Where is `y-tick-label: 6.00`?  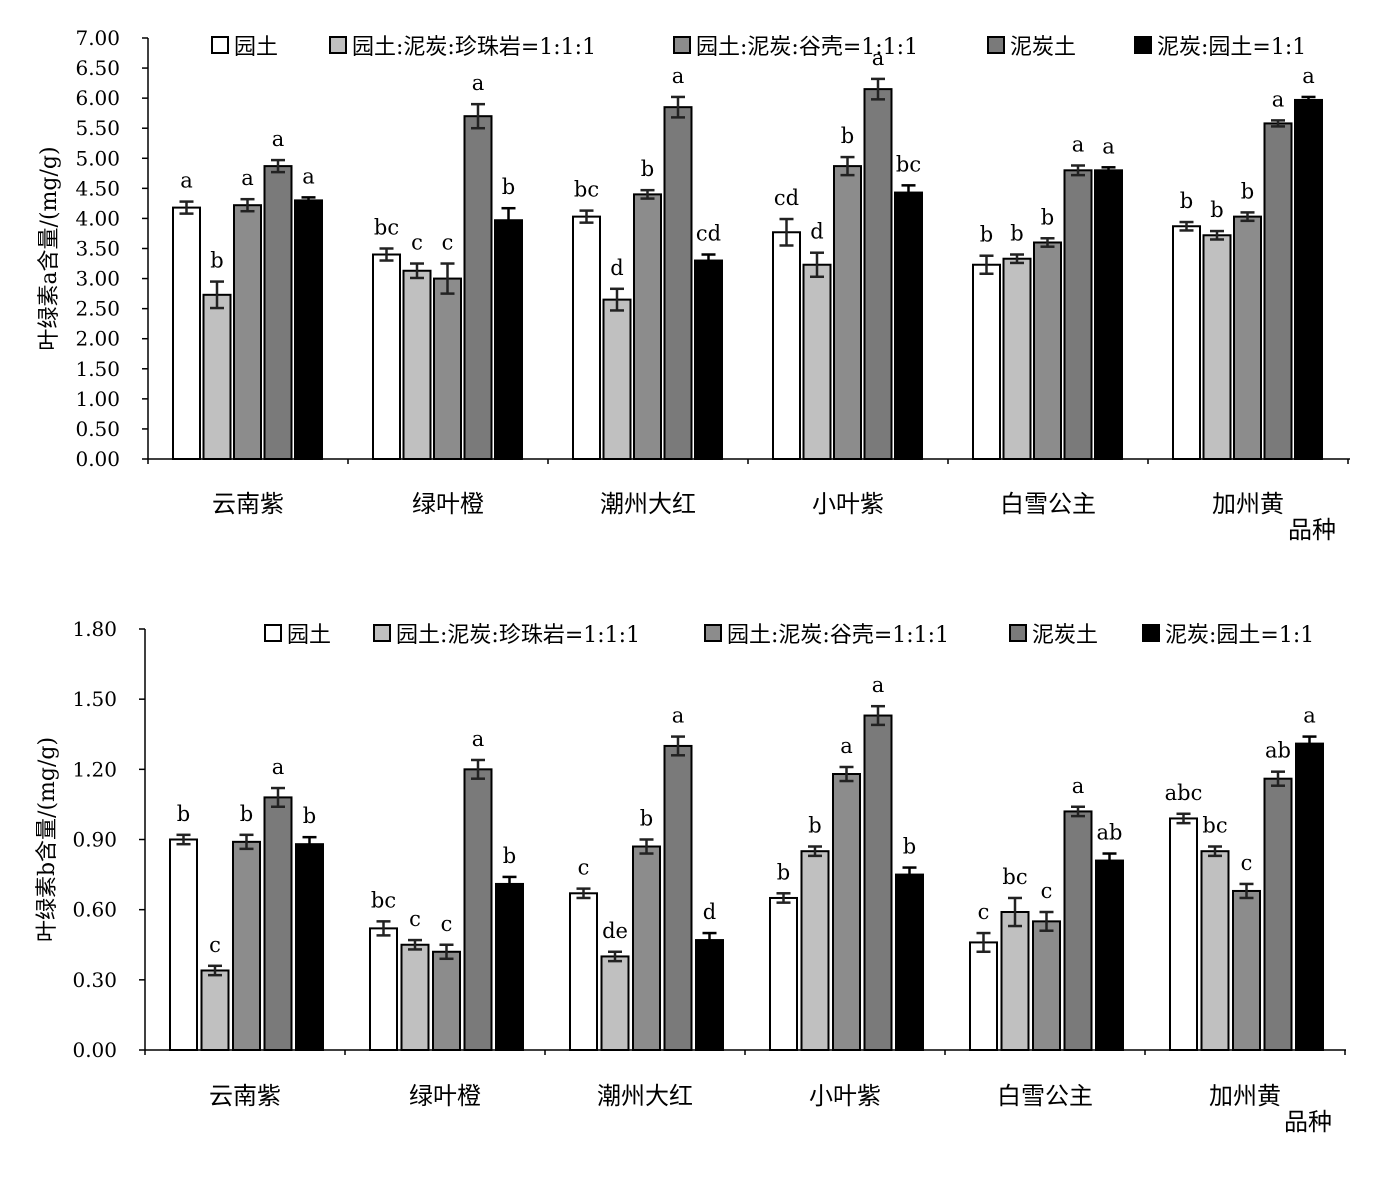 y-tick-label: 6.00 is located at coordinates (97, 98).